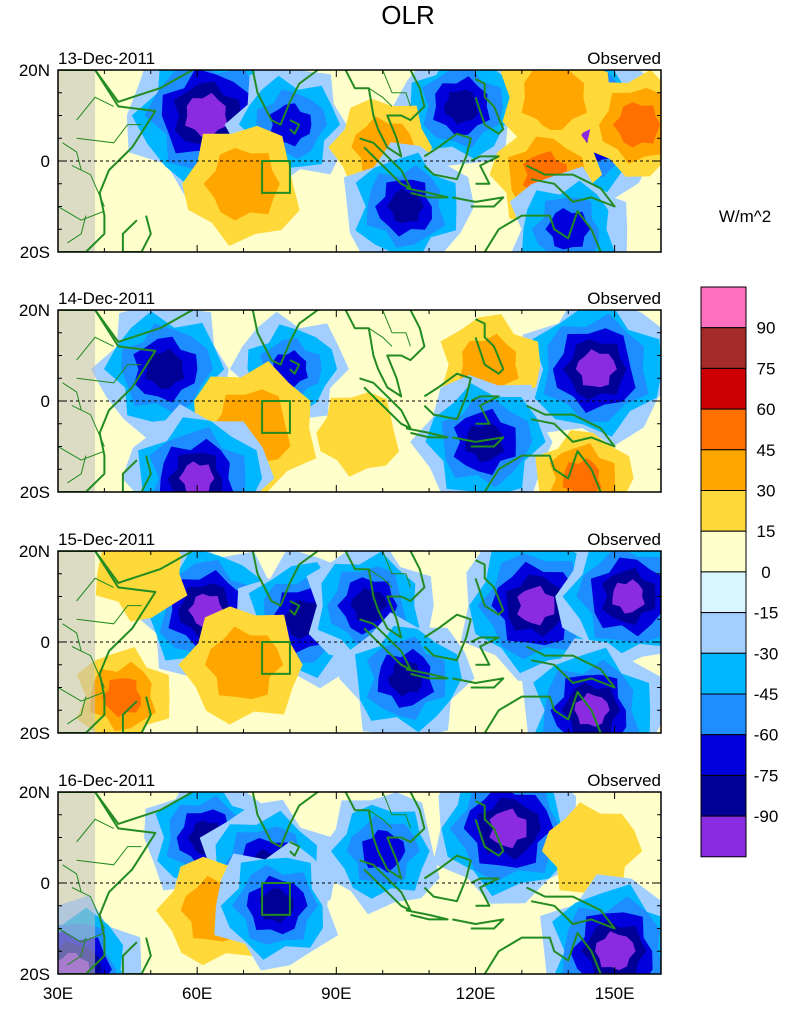 The image size is (791, 1013). Describe the element at coordinates (766, 775) in the screenshot. I see `colorbar-label: -75` at that location.